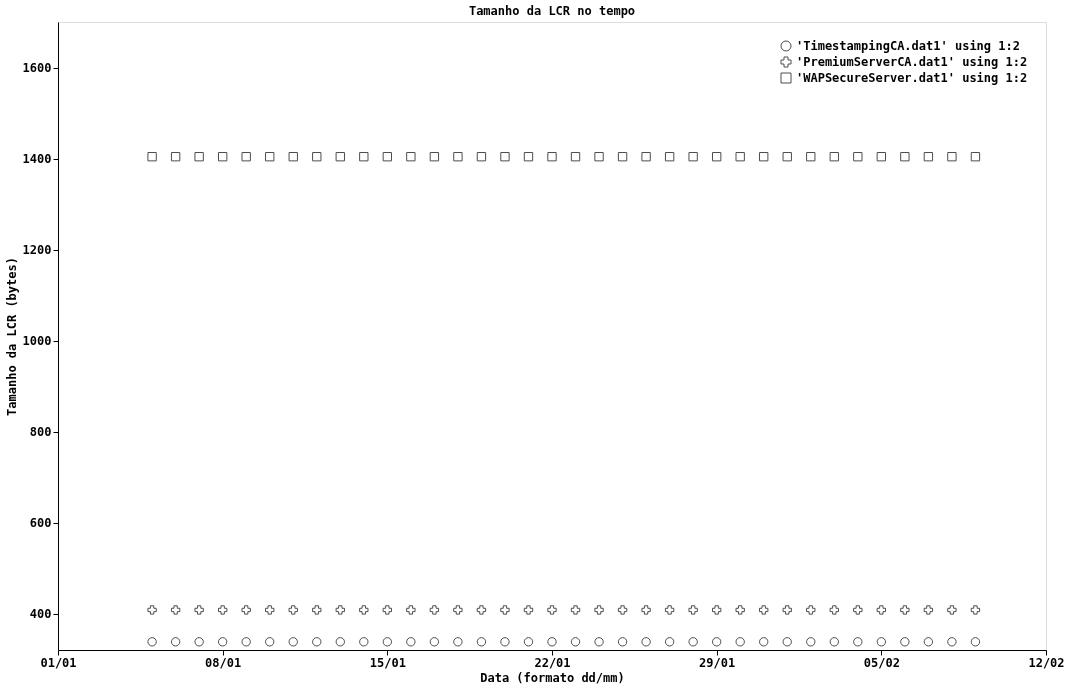 This screenshot has height=695, width=1077. Describe the element at coordinates (37, 341) in the screenshot. I see `y-tick-label: 1000` at that location.